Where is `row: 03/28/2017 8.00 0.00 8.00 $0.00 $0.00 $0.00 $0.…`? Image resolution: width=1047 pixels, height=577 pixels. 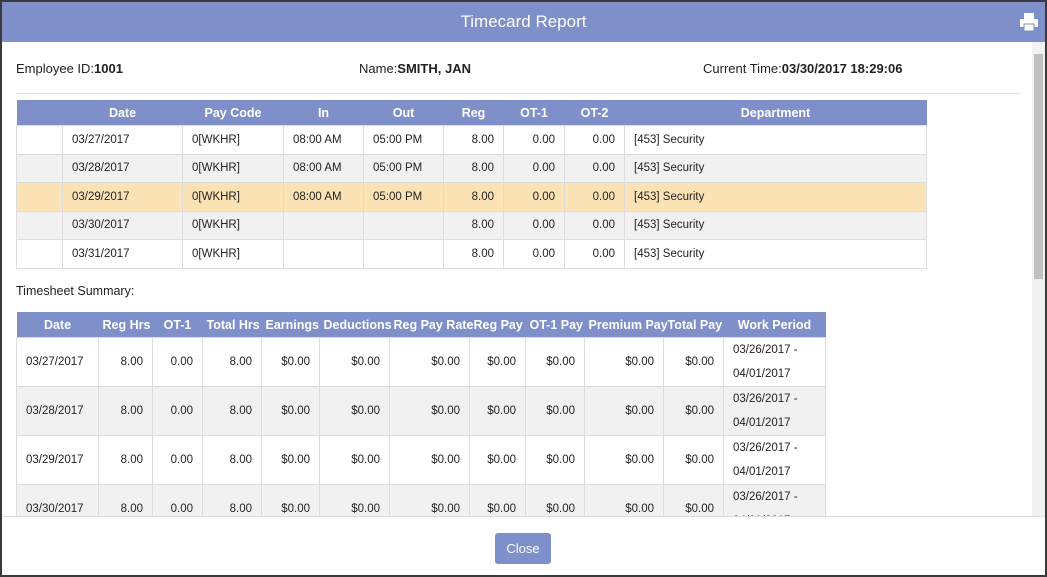
row: 03/28/2017 8.00 0.00 8.00 $0.00 $0.00 $0.00 $0.… is located at coordinates (421, 411).